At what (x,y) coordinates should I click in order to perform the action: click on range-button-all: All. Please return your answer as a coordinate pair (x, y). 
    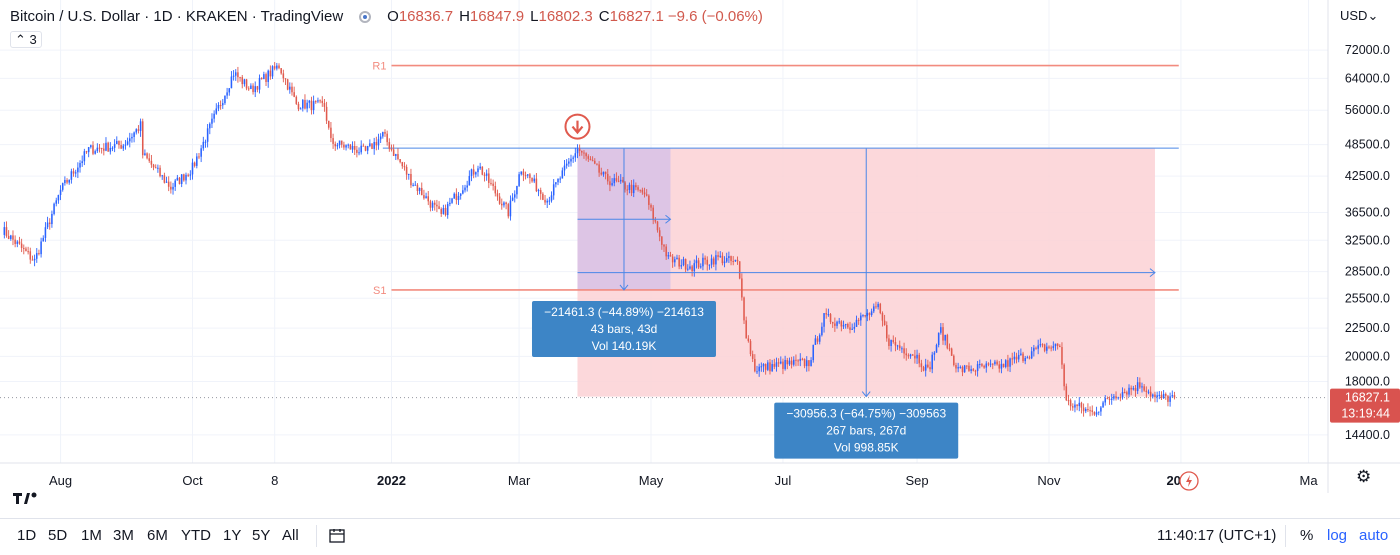
    Looking at the image, I should click on (290, 535).